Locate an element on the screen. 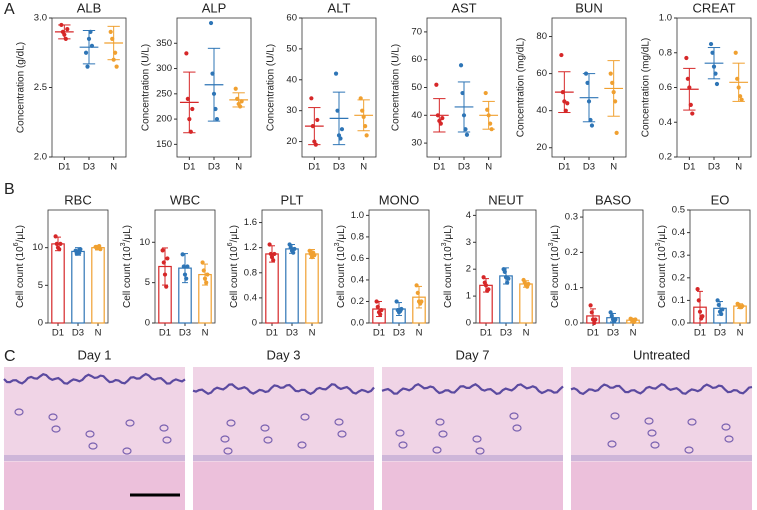  chart-title: CREAT is located at coordinates (713, 7).